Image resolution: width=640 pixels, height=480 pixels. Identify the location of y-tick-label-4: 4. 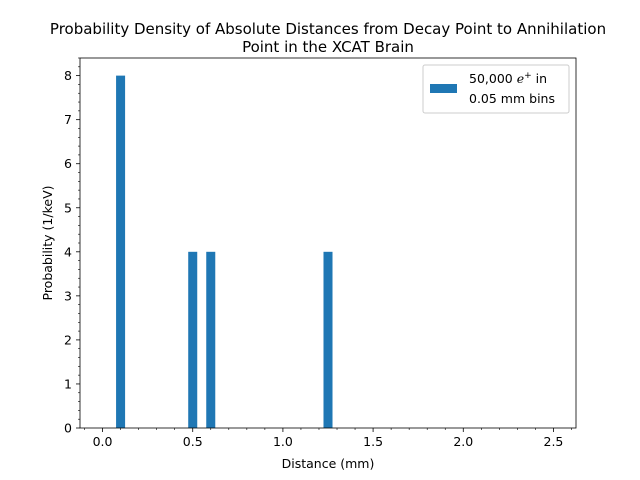
(68, 251).